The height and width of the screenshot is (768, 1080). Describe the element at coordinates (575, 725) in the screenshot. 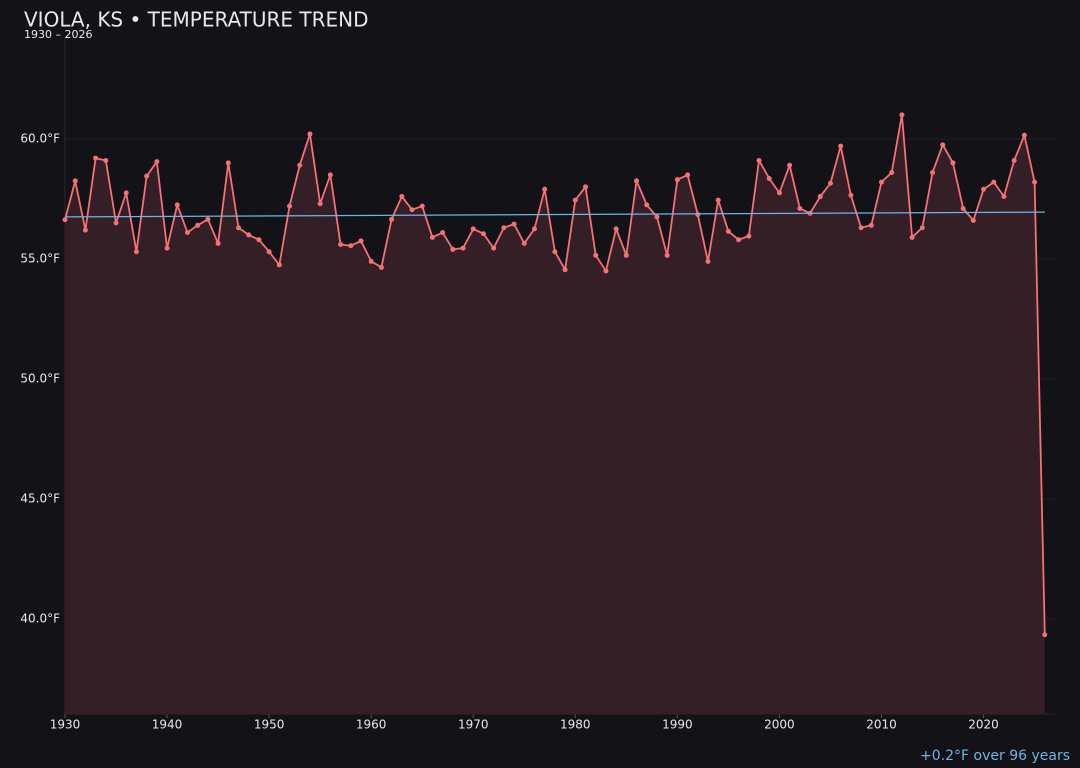

I see `x-tick-label: 1980` at that location.